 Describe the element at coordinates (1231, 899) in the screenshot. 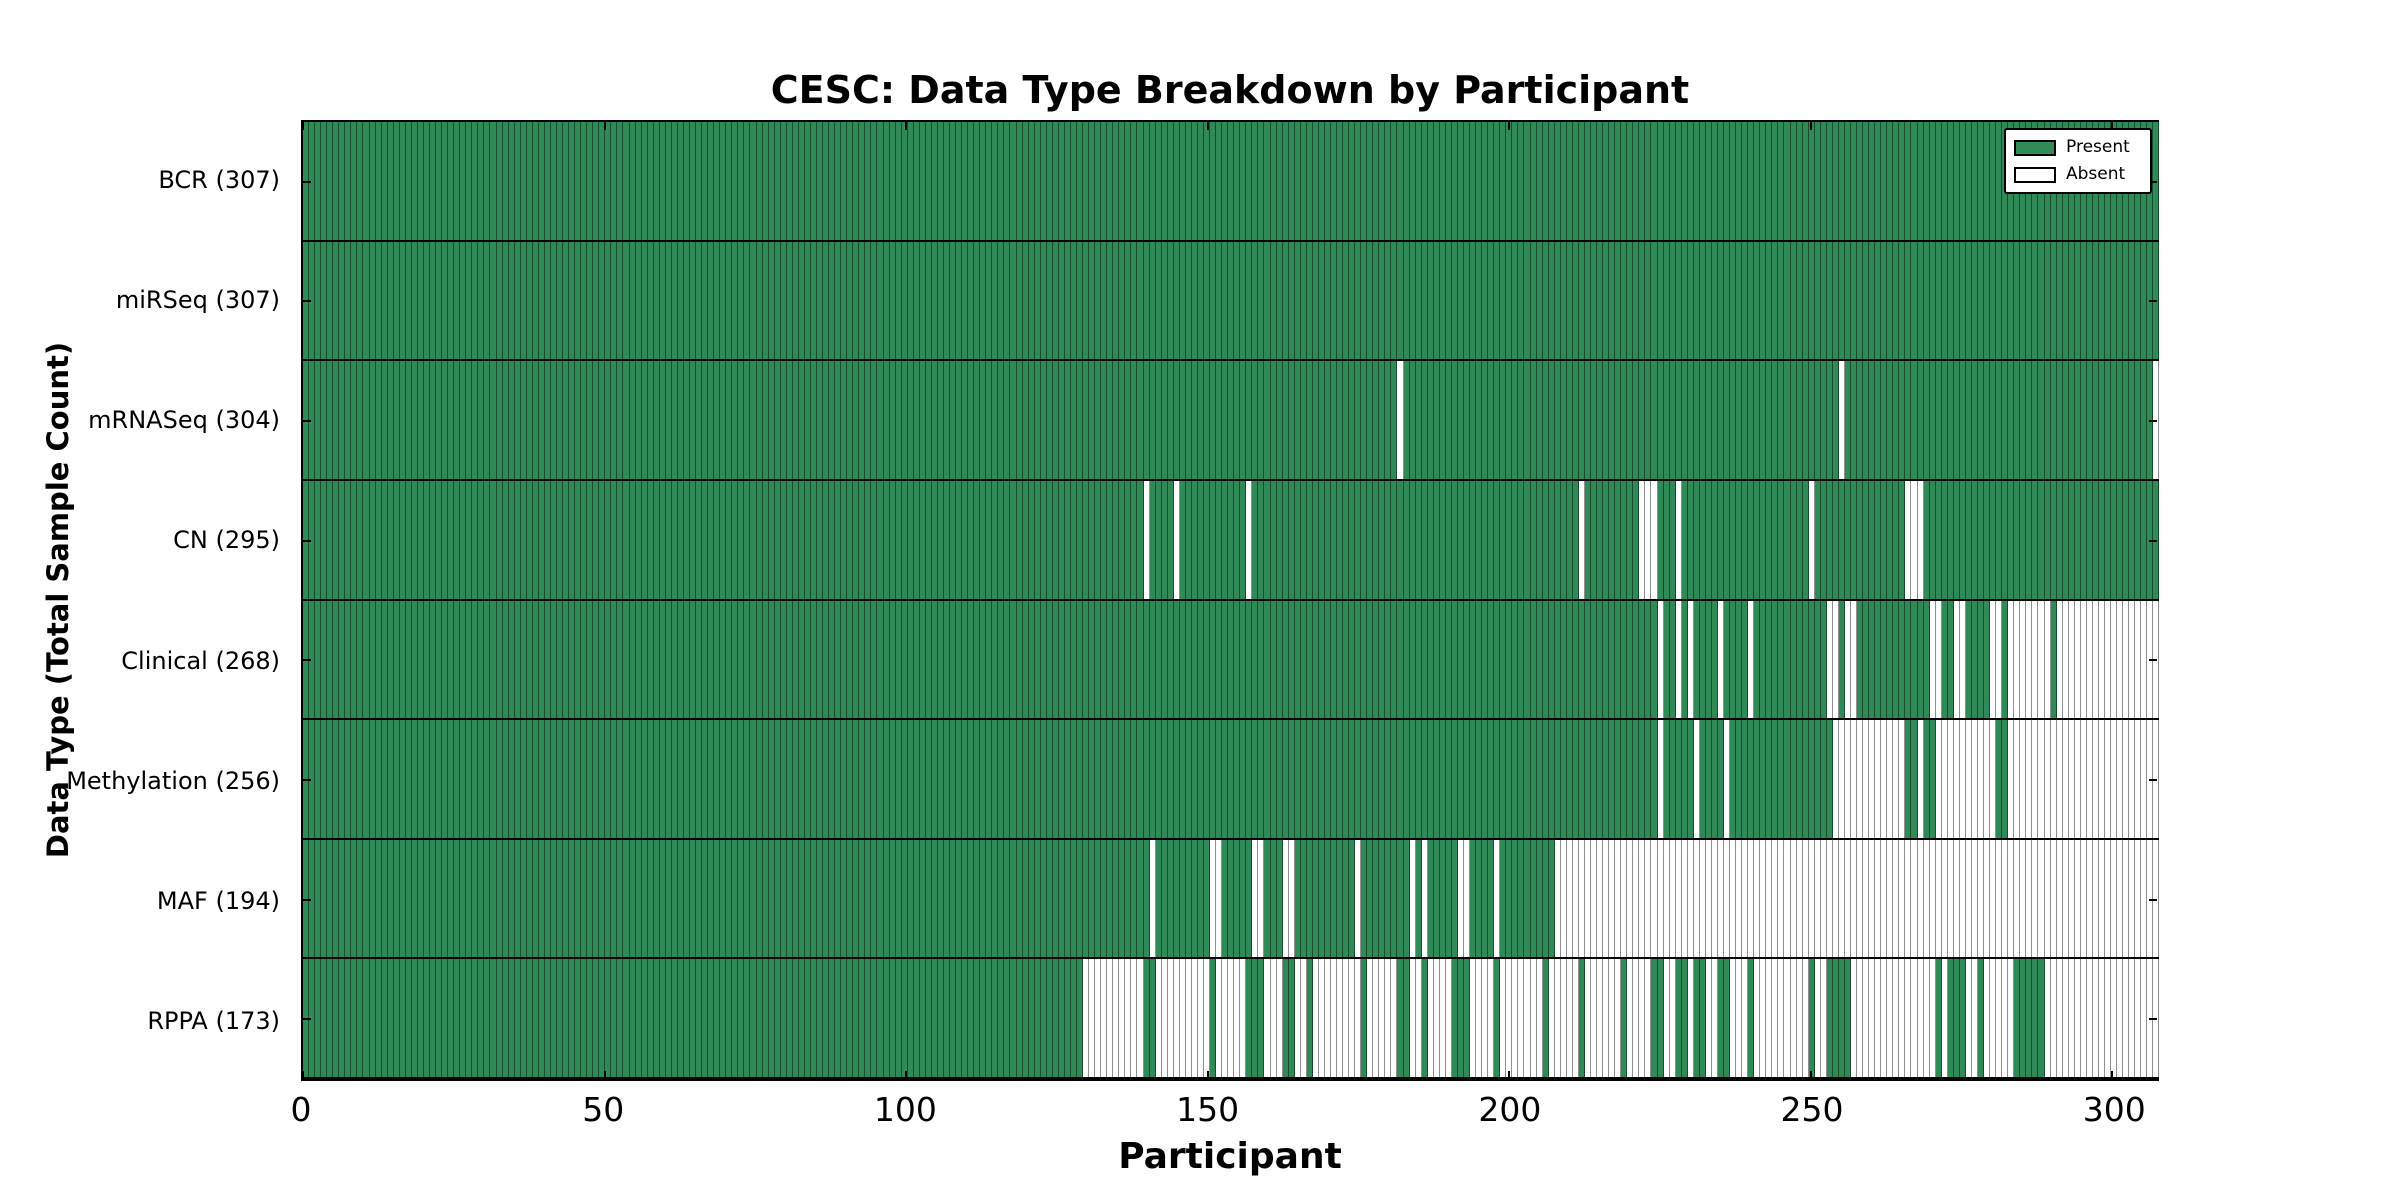

I see `row-maf` at that location.